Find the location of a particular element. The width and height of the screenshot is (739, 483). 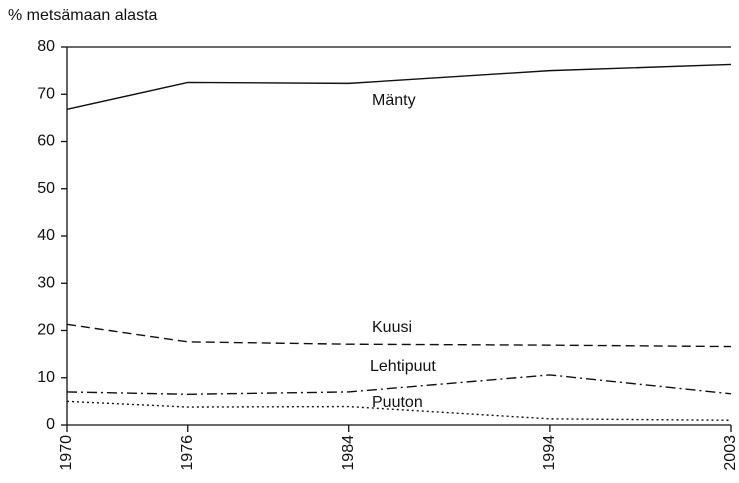

x-tick-label: 1970 is located at coordinates (66, 453).